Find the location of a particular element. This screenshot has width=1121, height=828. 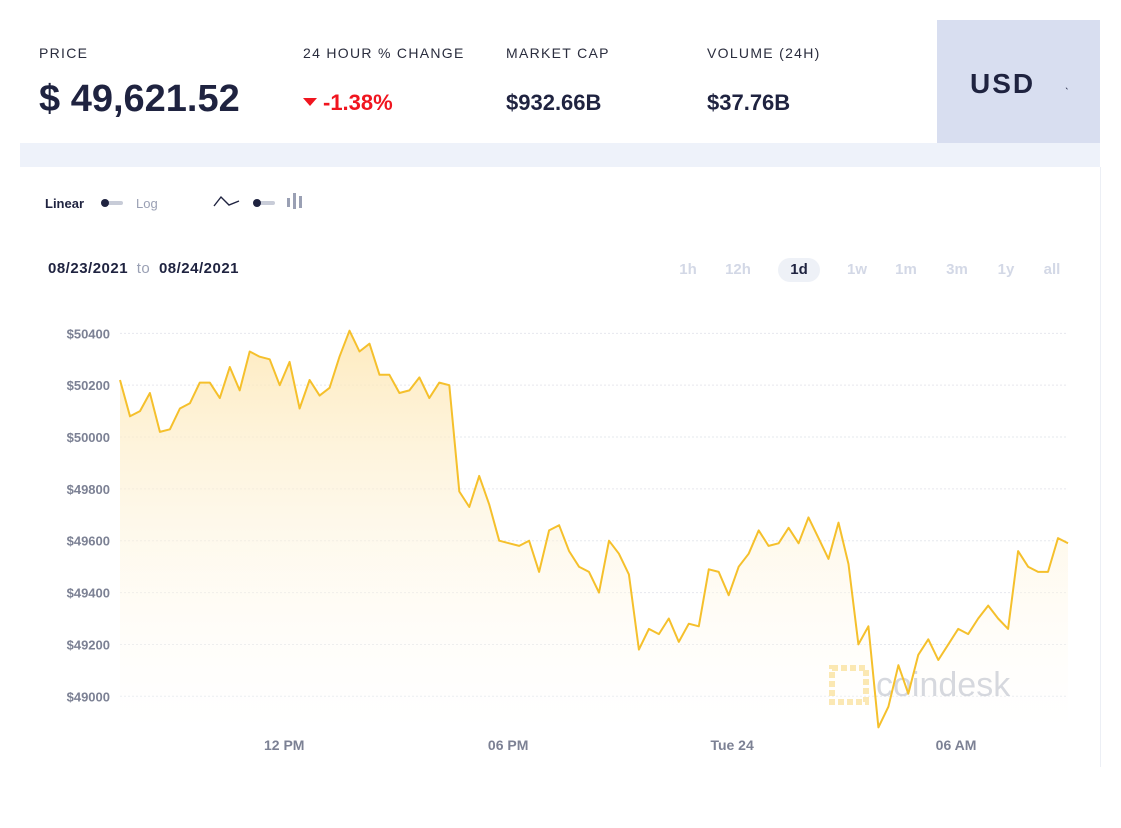

x-tick-label: Tue 24 is located at coordinates (732, 745).